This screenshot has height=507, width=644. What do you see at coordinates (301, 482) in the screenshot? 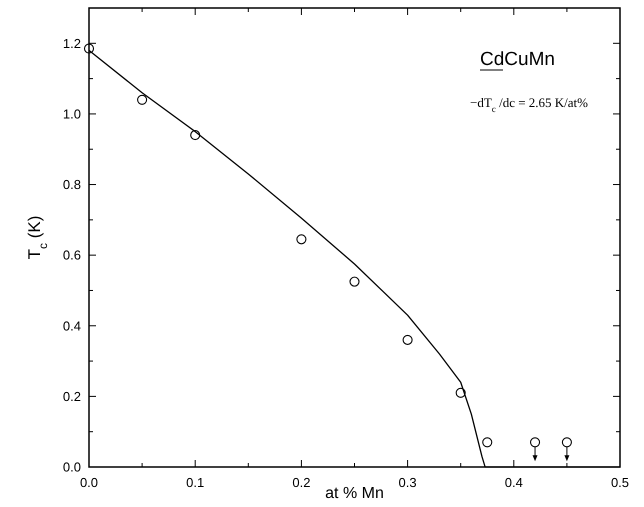
I see `x-tick-label: 0.2` at bounding box center [301, 482].